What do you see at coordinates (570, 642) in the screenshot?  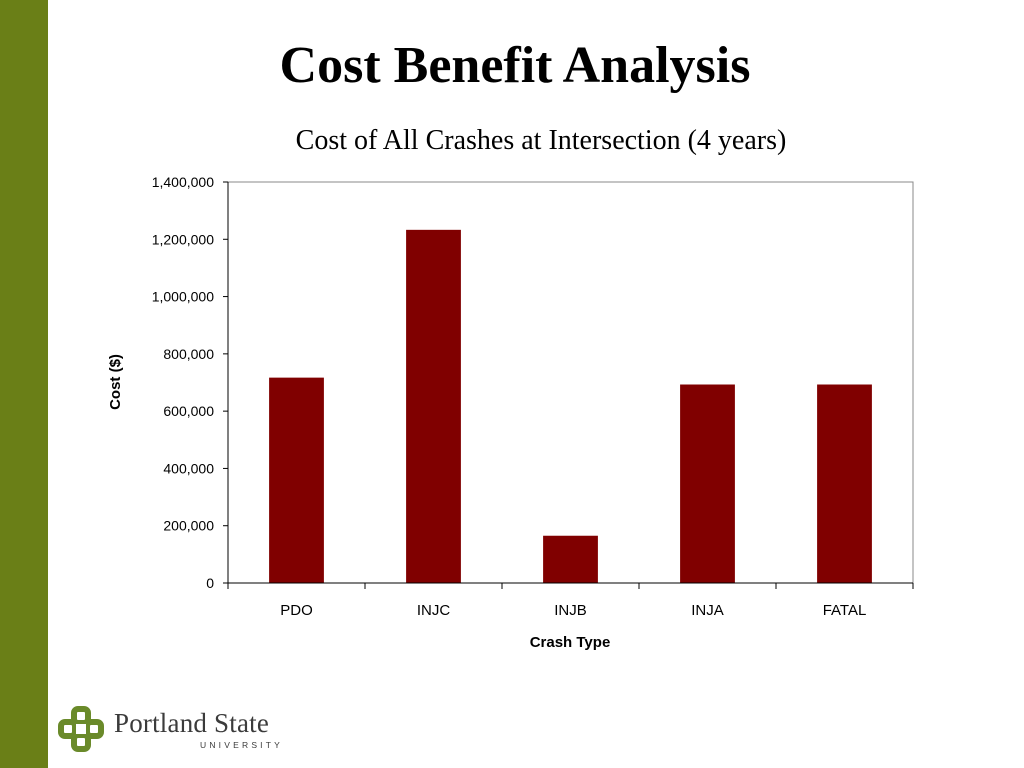 I see `x-axis-label: Crash Type` at bounding box center [570, 642].